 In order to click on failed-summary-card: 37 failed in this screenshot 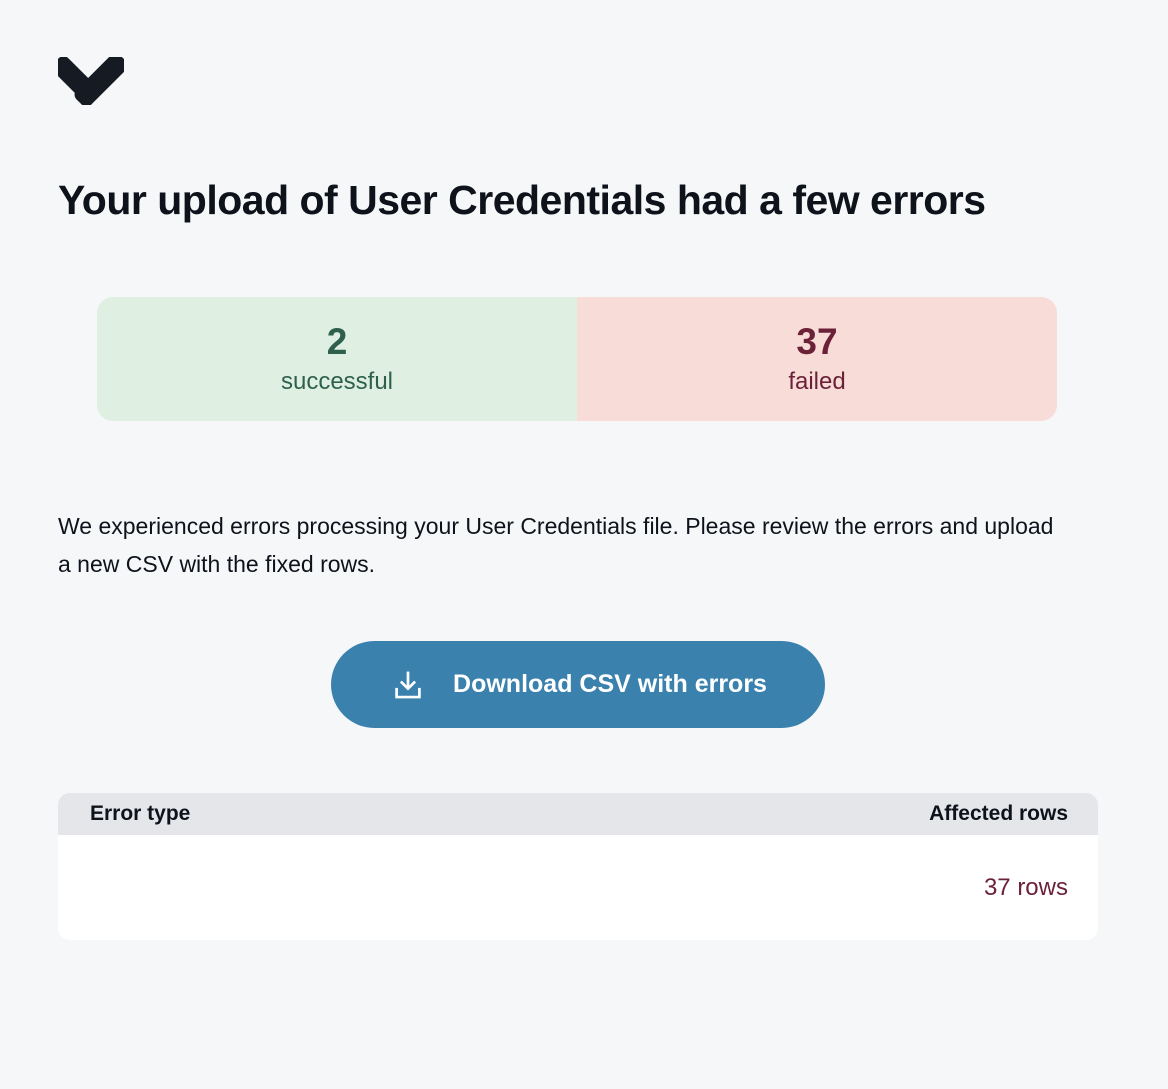, I will do `click(817, 359)`.